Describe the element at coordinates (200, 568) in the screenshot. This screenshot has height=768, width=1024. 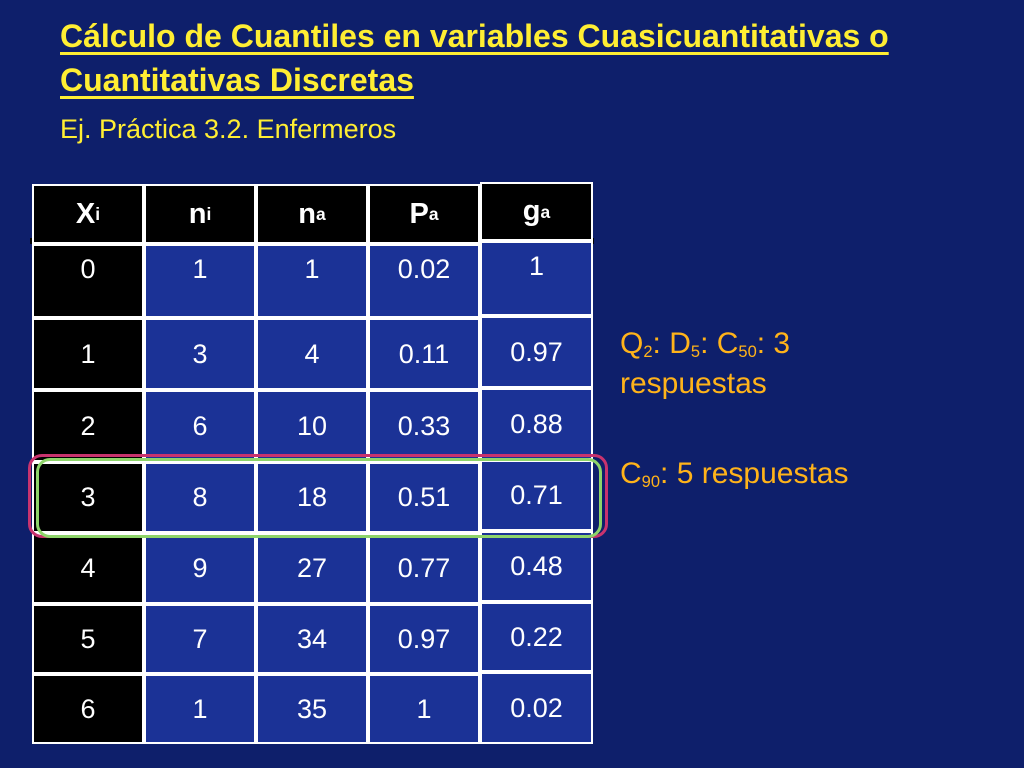
I see `table-cell: 9` at that location.